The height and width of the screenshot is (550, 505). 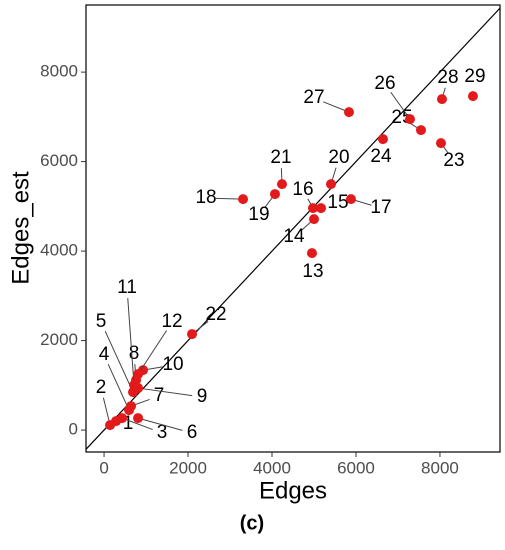 I want to click on point-label: 11, so click(x=127, y=287).